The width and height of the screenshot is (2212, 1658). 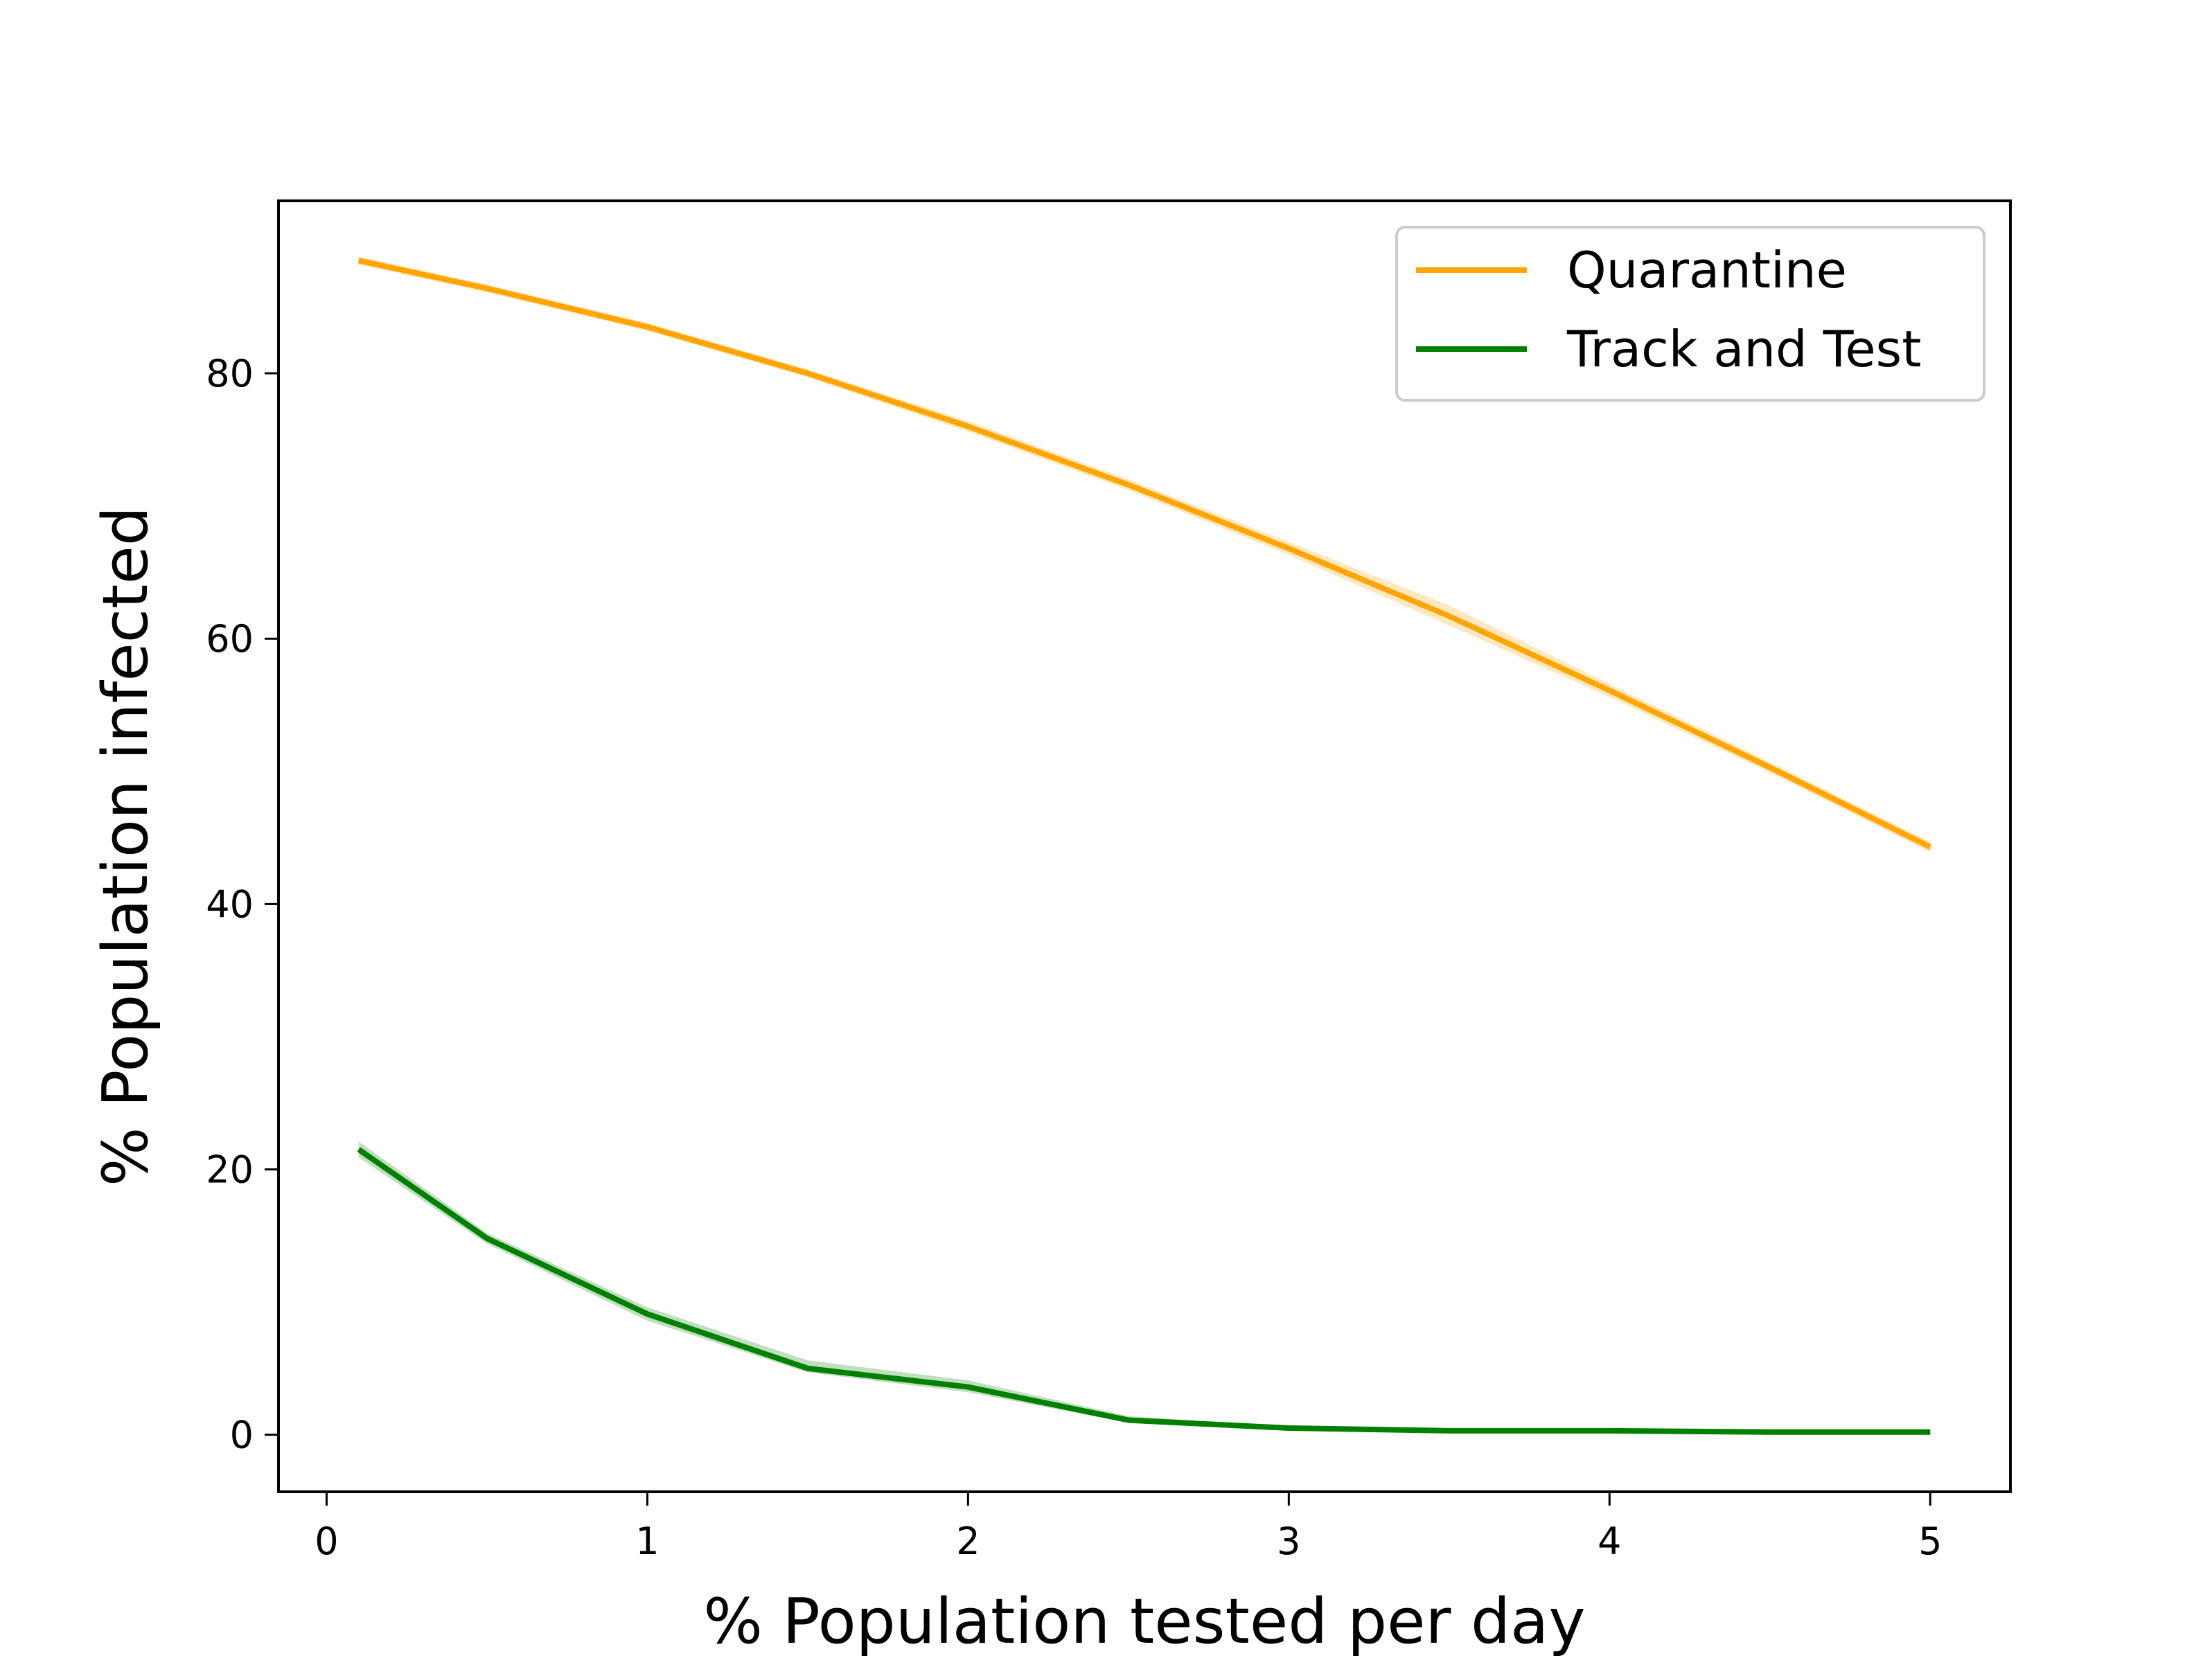 I want to click on legend-label-track-and-test: Track and Test, so click(x=1743, y=349).